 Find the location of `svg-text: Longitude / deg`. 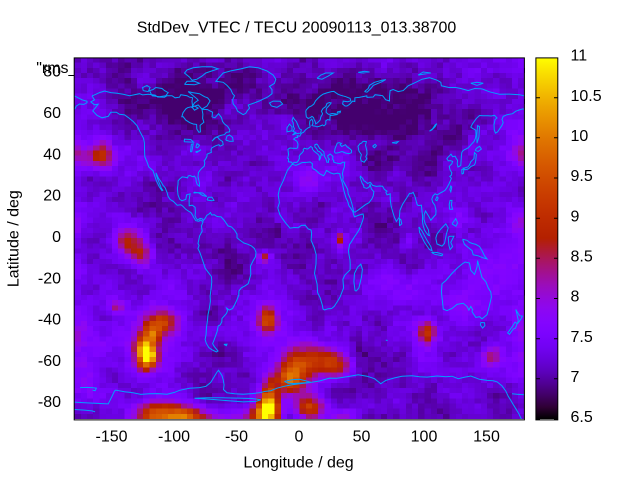

svg-text: Longitude / deg is located at coordinates (298, 463).